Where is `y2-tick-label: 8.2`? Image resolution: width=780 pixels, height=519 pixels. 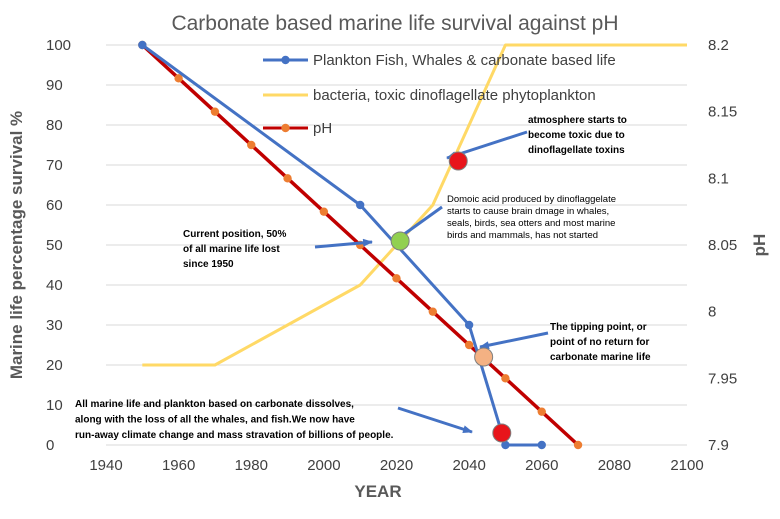 y2-tick-label: 8.2 is located at coordinates (718, 45).